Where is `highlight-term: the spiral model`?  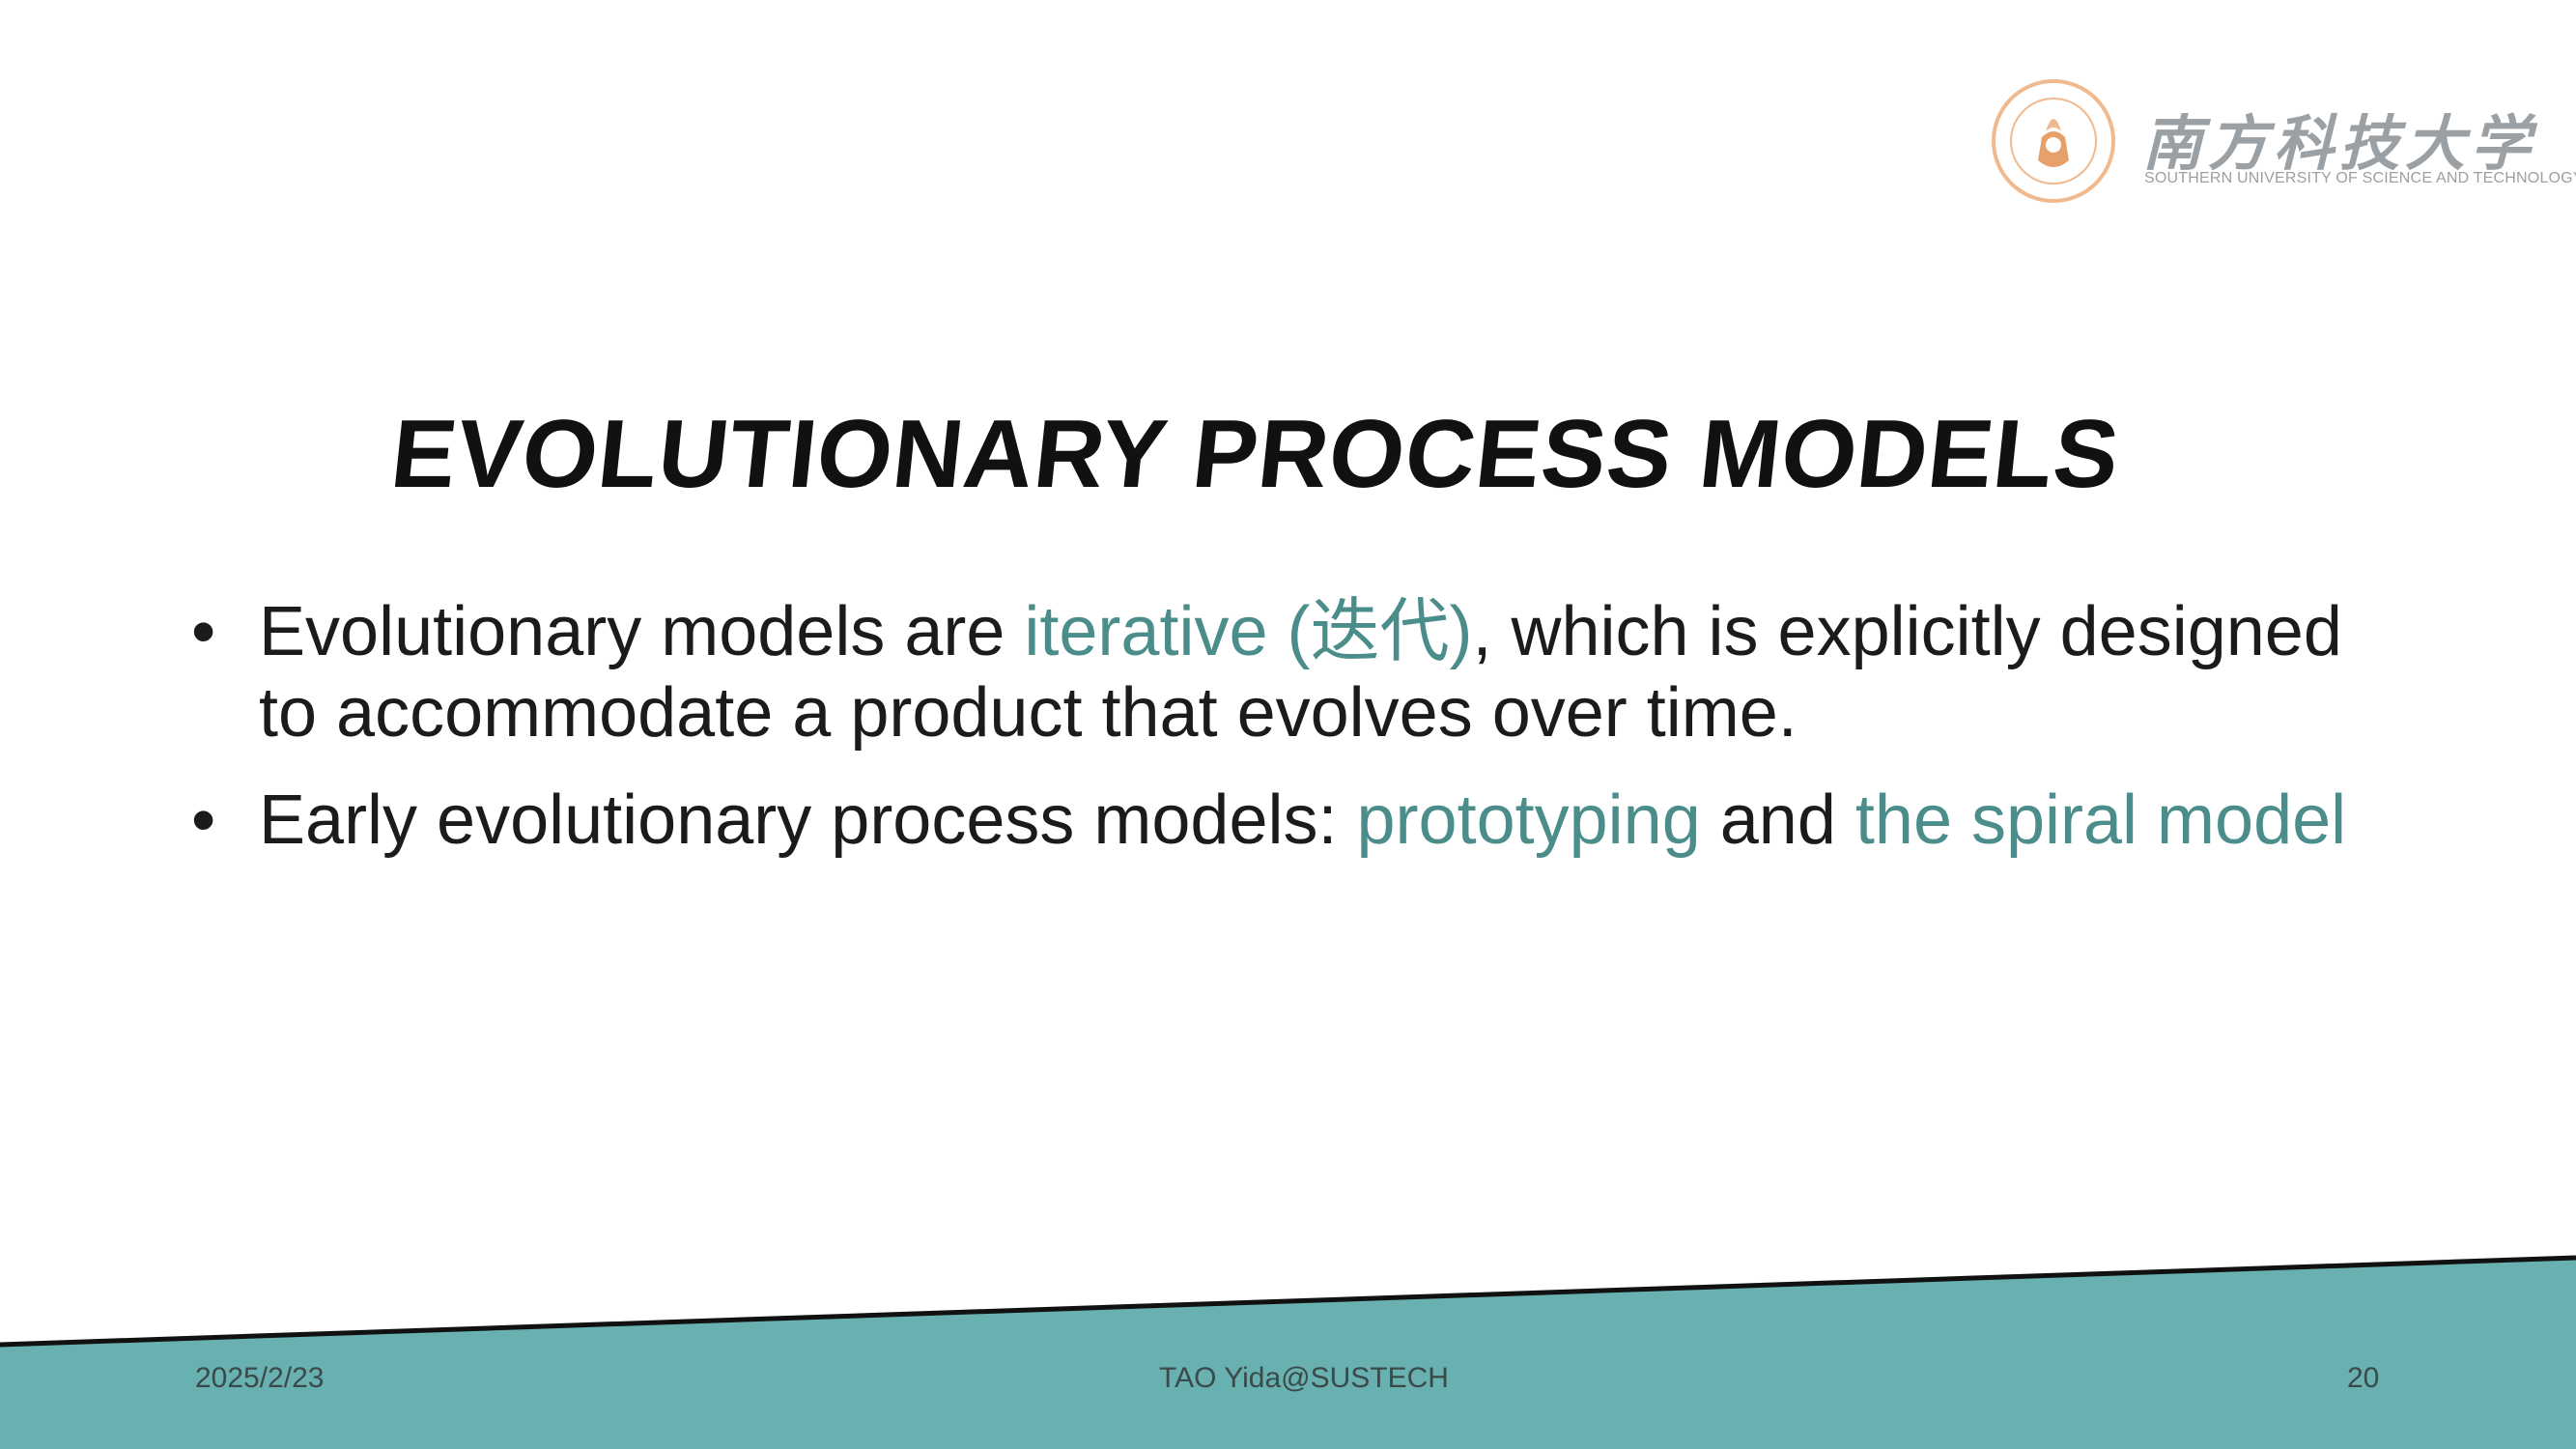
highlight-term: the spiral model is located at coordinates (2100, 820).